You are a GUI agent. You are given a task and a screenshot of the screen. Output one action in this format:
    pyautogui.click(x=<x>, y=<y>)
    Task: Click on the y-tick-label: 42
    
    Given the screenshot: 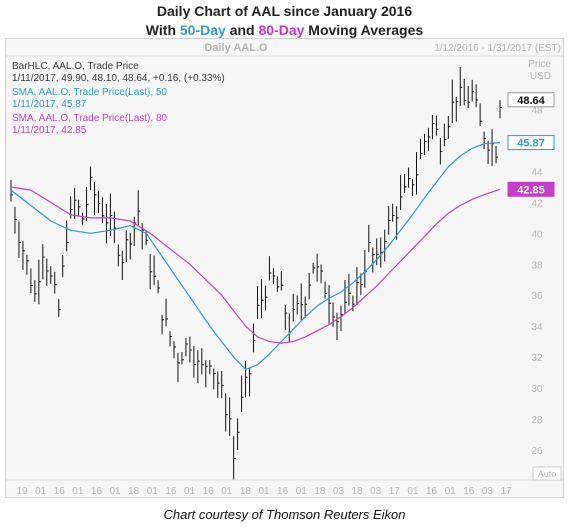 What is the action you would take?
    pyautogui.click(x=537, y=203)
    